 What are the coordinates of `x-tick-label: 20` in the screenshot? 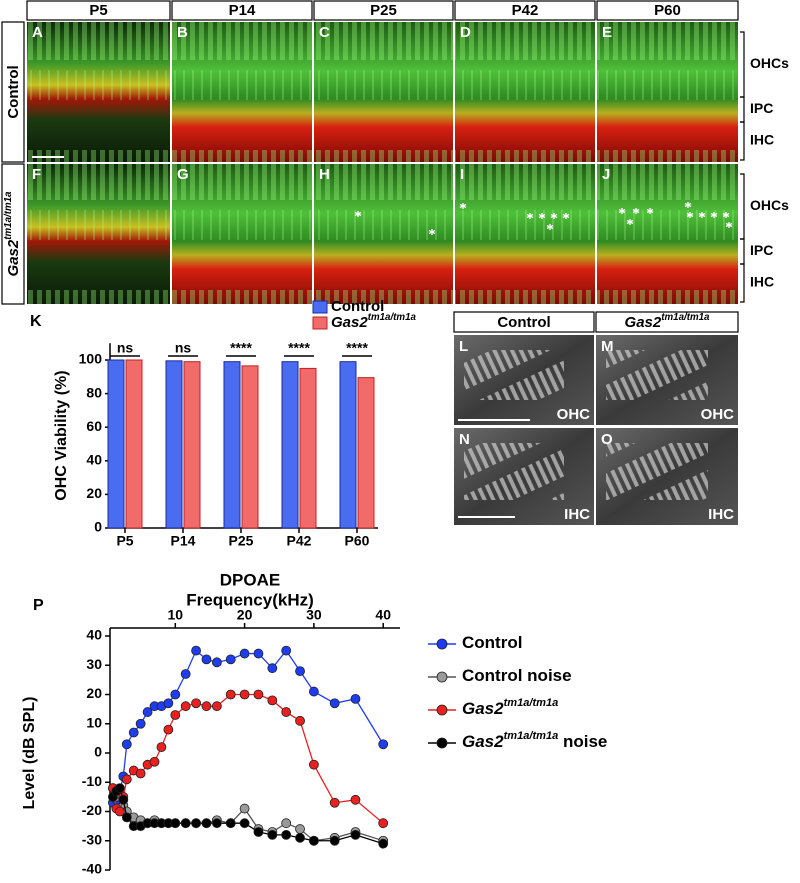 It's located at (245, 615).